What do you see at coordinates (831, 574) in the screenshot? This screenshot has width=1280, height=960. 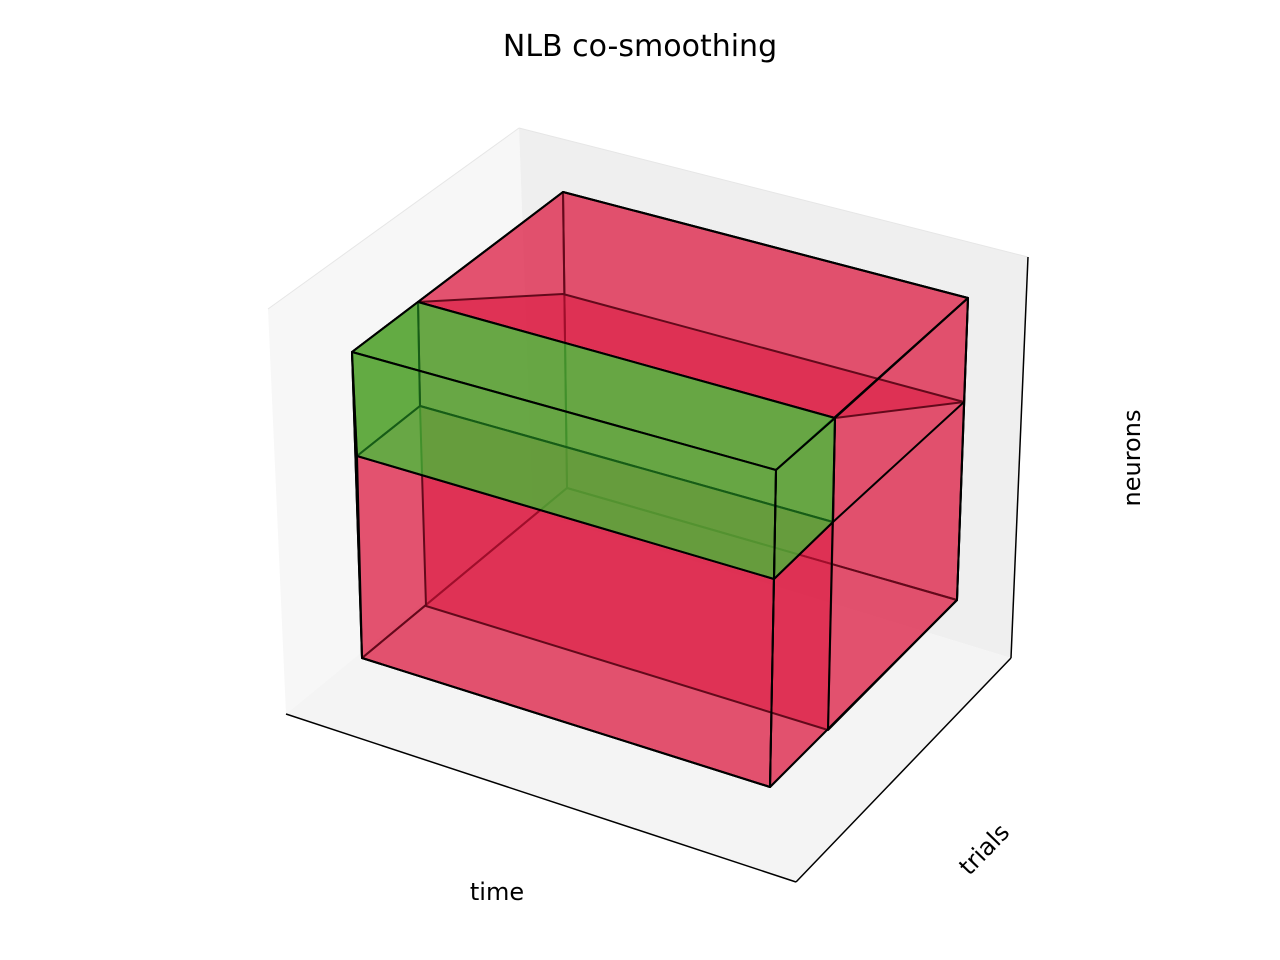 I see `edge-inner-vertical` at bounding box center [831, 574].